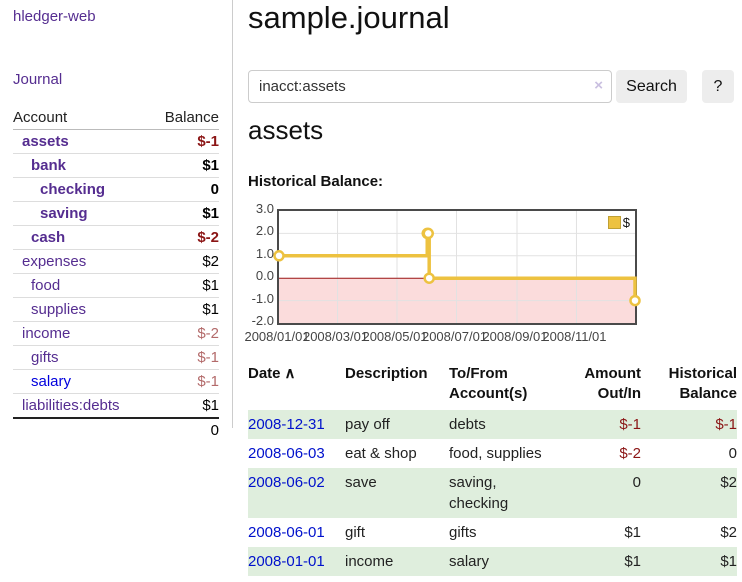 The image size is (742, 582). I want to click on x-tick-label: 2008/09/01, so click(515, 336).